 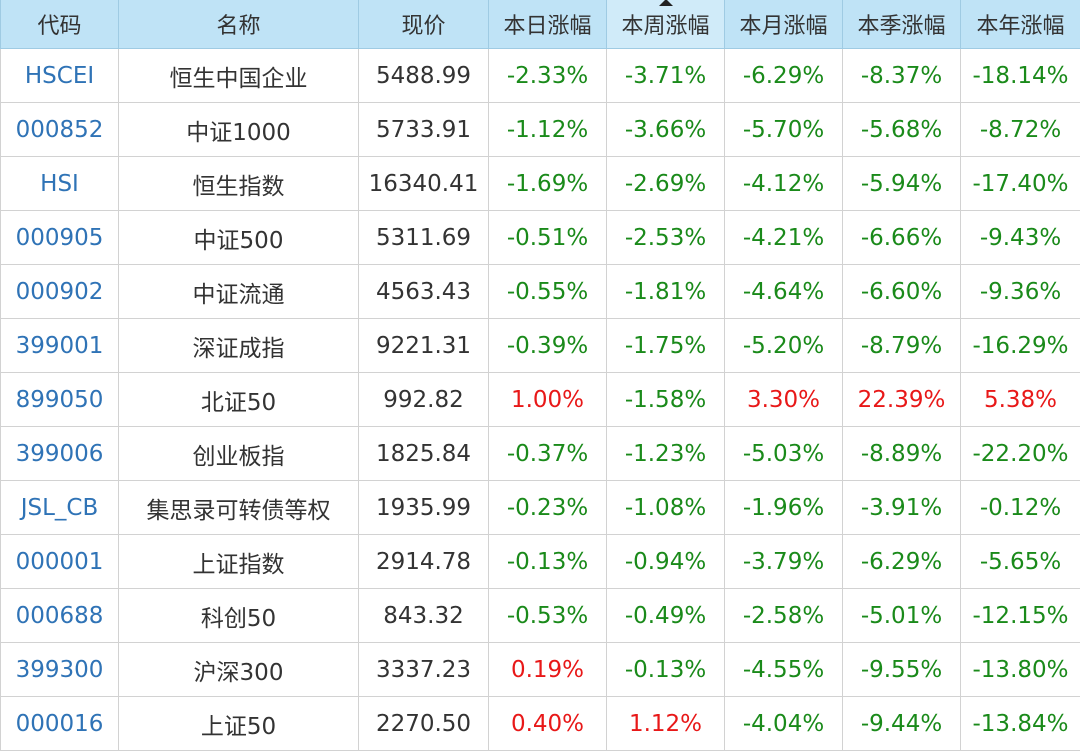 What do you see at coordinates (238, 237) in the screenshot?
I see `cell-name: 中证500` at bounding box center [238, 237].